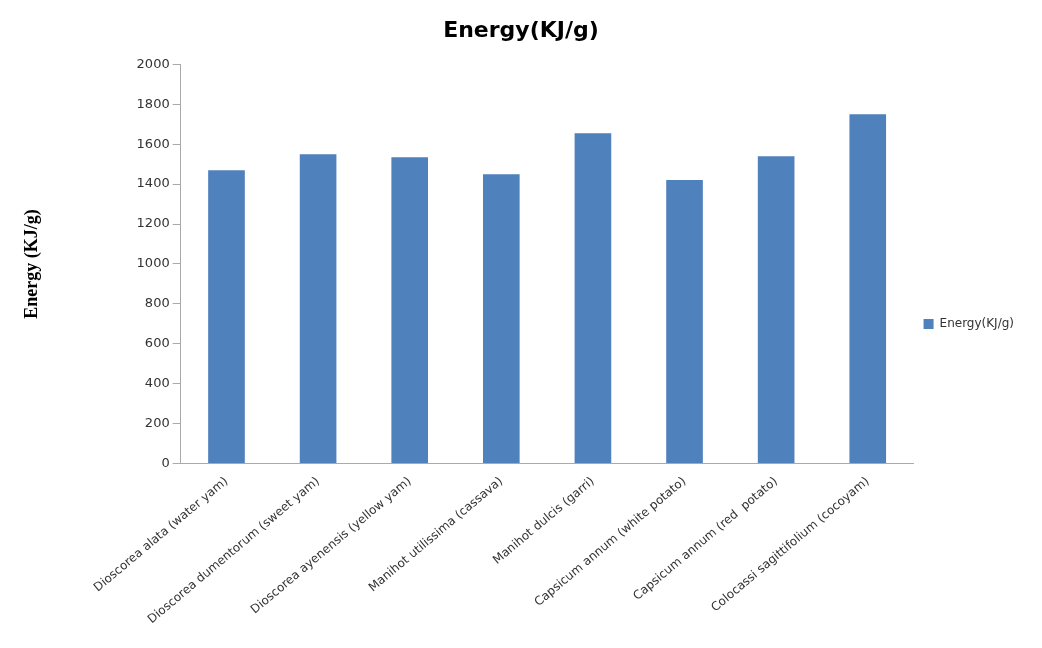 This screenshot has width=1042, height=648. I want to click on y-tick-label: 600, so click(157, 343).